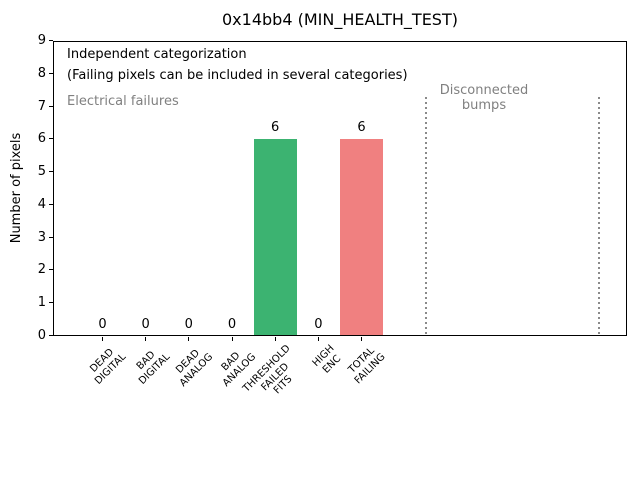 The width and height of the screenshot is (640, 480). What do you see at coordinates (157, 54) in the screenshot?
I see `annotation-independent-categorization: Independent categorization` at bounding box center [157, 54].